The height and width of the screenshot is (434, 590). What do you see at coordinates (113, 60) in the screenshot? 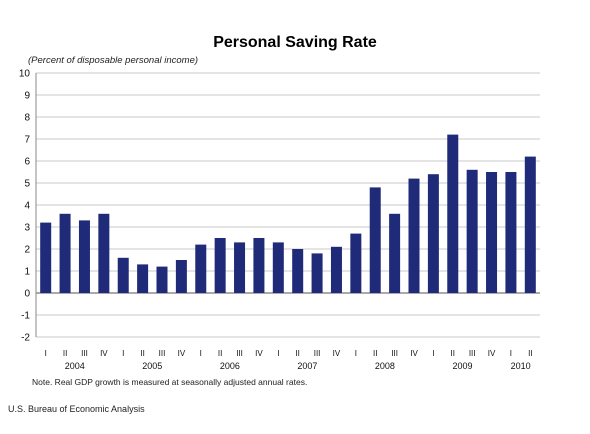
I see `chart-subtitle: (Percent of disposable personal income)` at bounding box center [113, 60].